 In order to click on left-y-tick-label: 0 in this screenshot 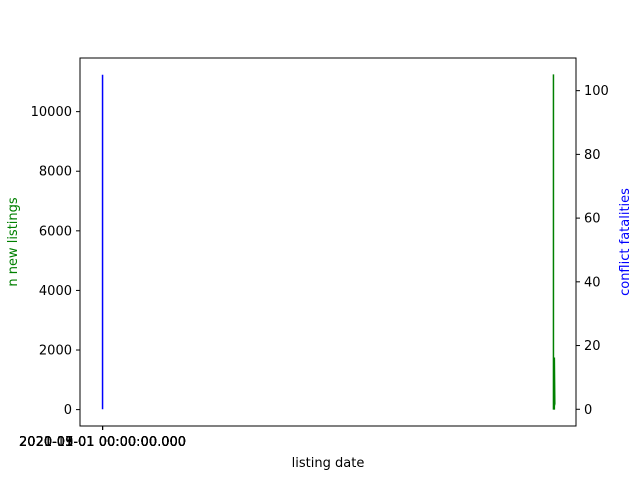, I will do `click(68, 410)`.